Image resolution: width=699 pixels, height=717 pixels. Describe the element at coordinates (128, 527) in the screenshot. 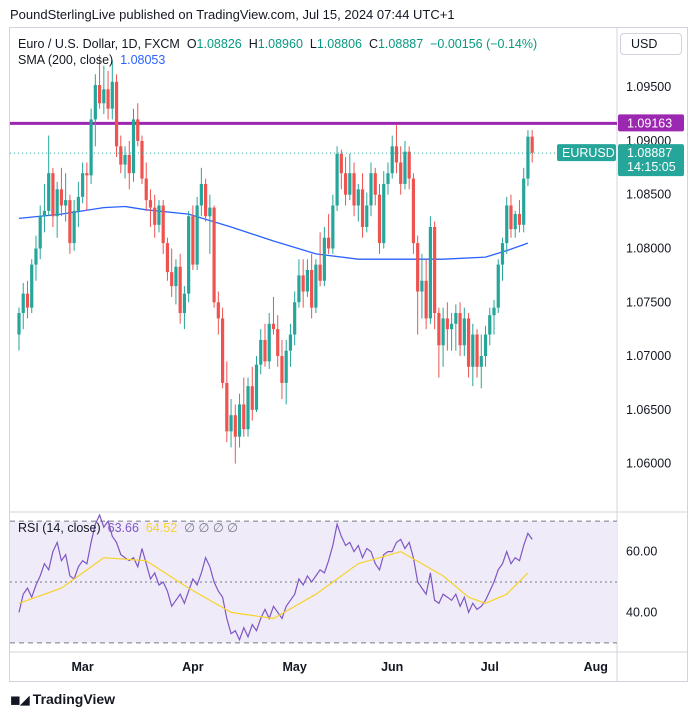

I see `rsi-legend: RSI (14, close) 63.66 64.52 ∅ ∅ ∅ ∅` at that location.